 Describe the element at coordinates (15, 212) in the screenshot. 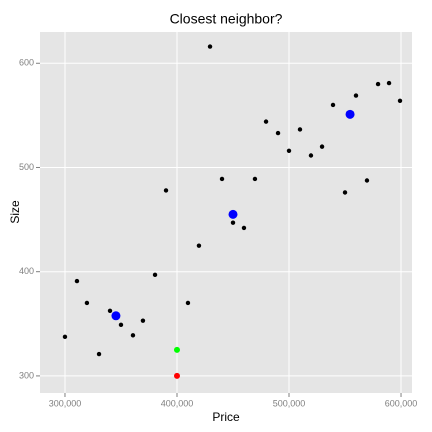

I see `y-axis-title: Size` at that location.